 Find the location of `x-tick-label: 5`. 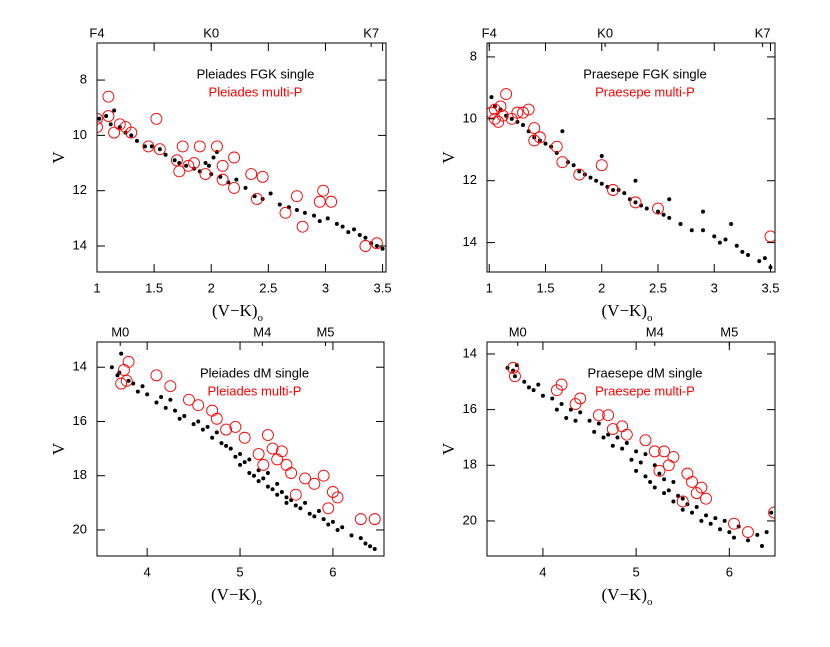

x-tick-label: 5 is located at coordinates (239, 571).